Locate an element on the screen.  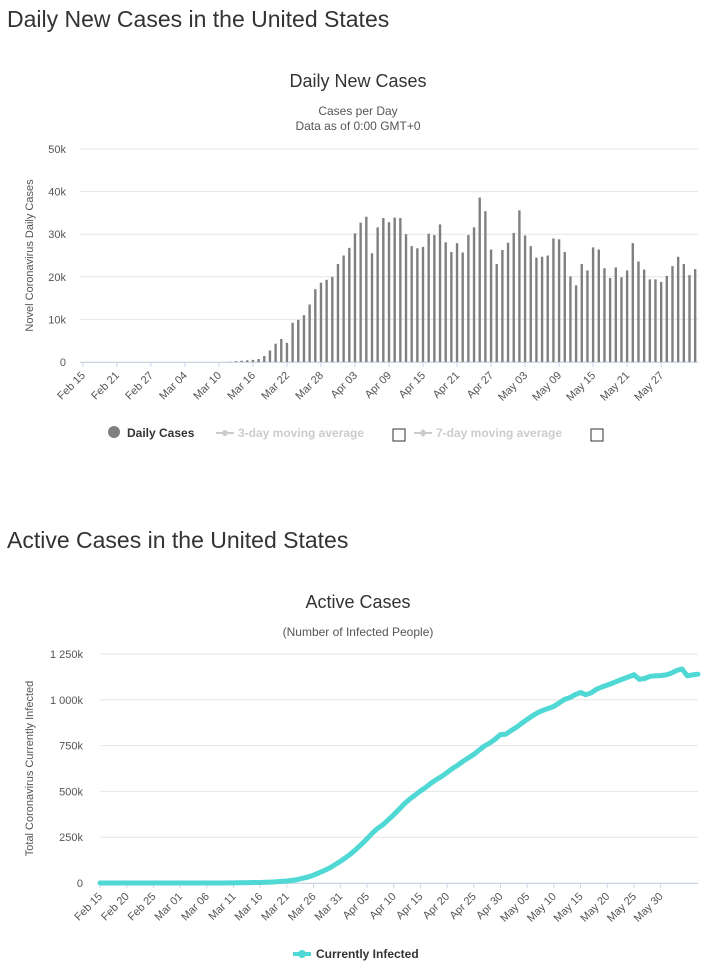
legend-label: 7-day moving average is located at coordinates (499, 433).